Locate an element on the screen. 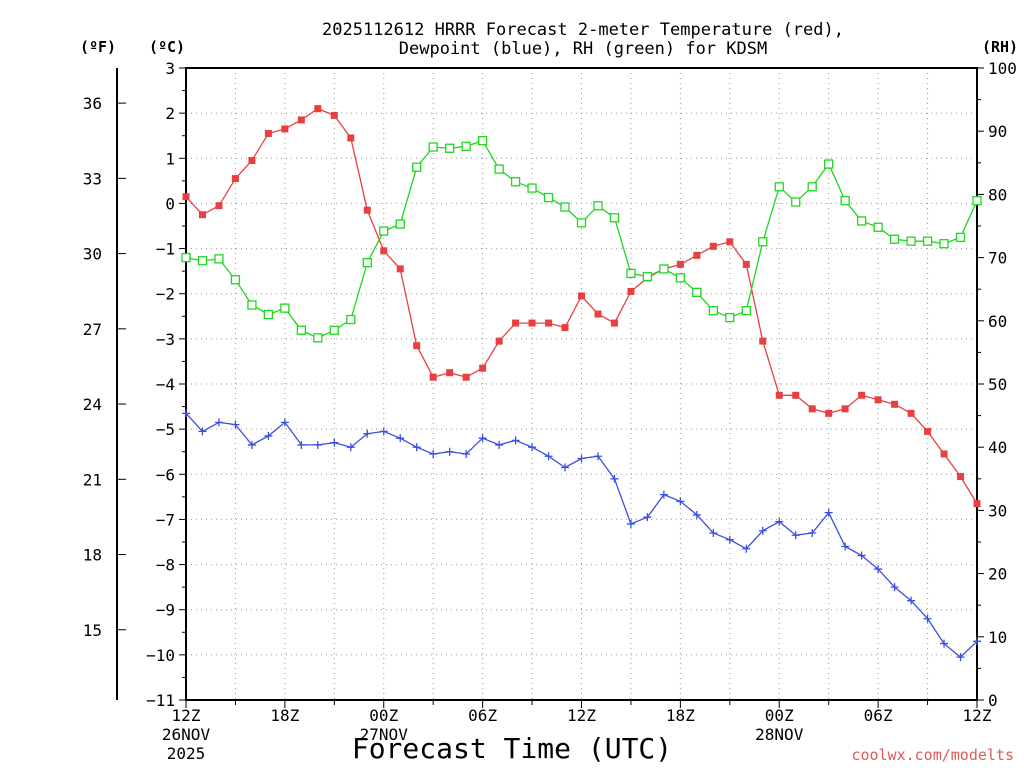 Image resolution: width=1024 pixels, height=768 pixels. chart-title-line2: Dewpoint (blue), RH (green) for KDSM is located at coordinates (583, 49).